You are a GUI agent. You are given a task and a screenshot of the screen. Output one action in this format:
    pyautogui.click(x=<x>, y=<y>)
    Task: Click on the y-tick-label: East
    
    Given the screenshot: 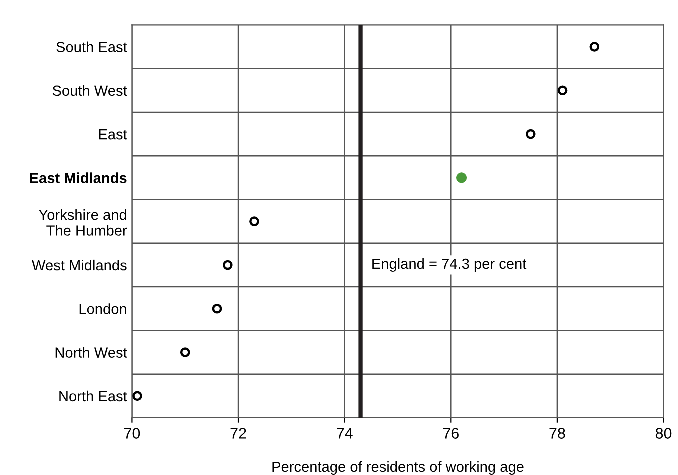 What is the action you would take?
    pyautogui.click(x=113, y=135)
    